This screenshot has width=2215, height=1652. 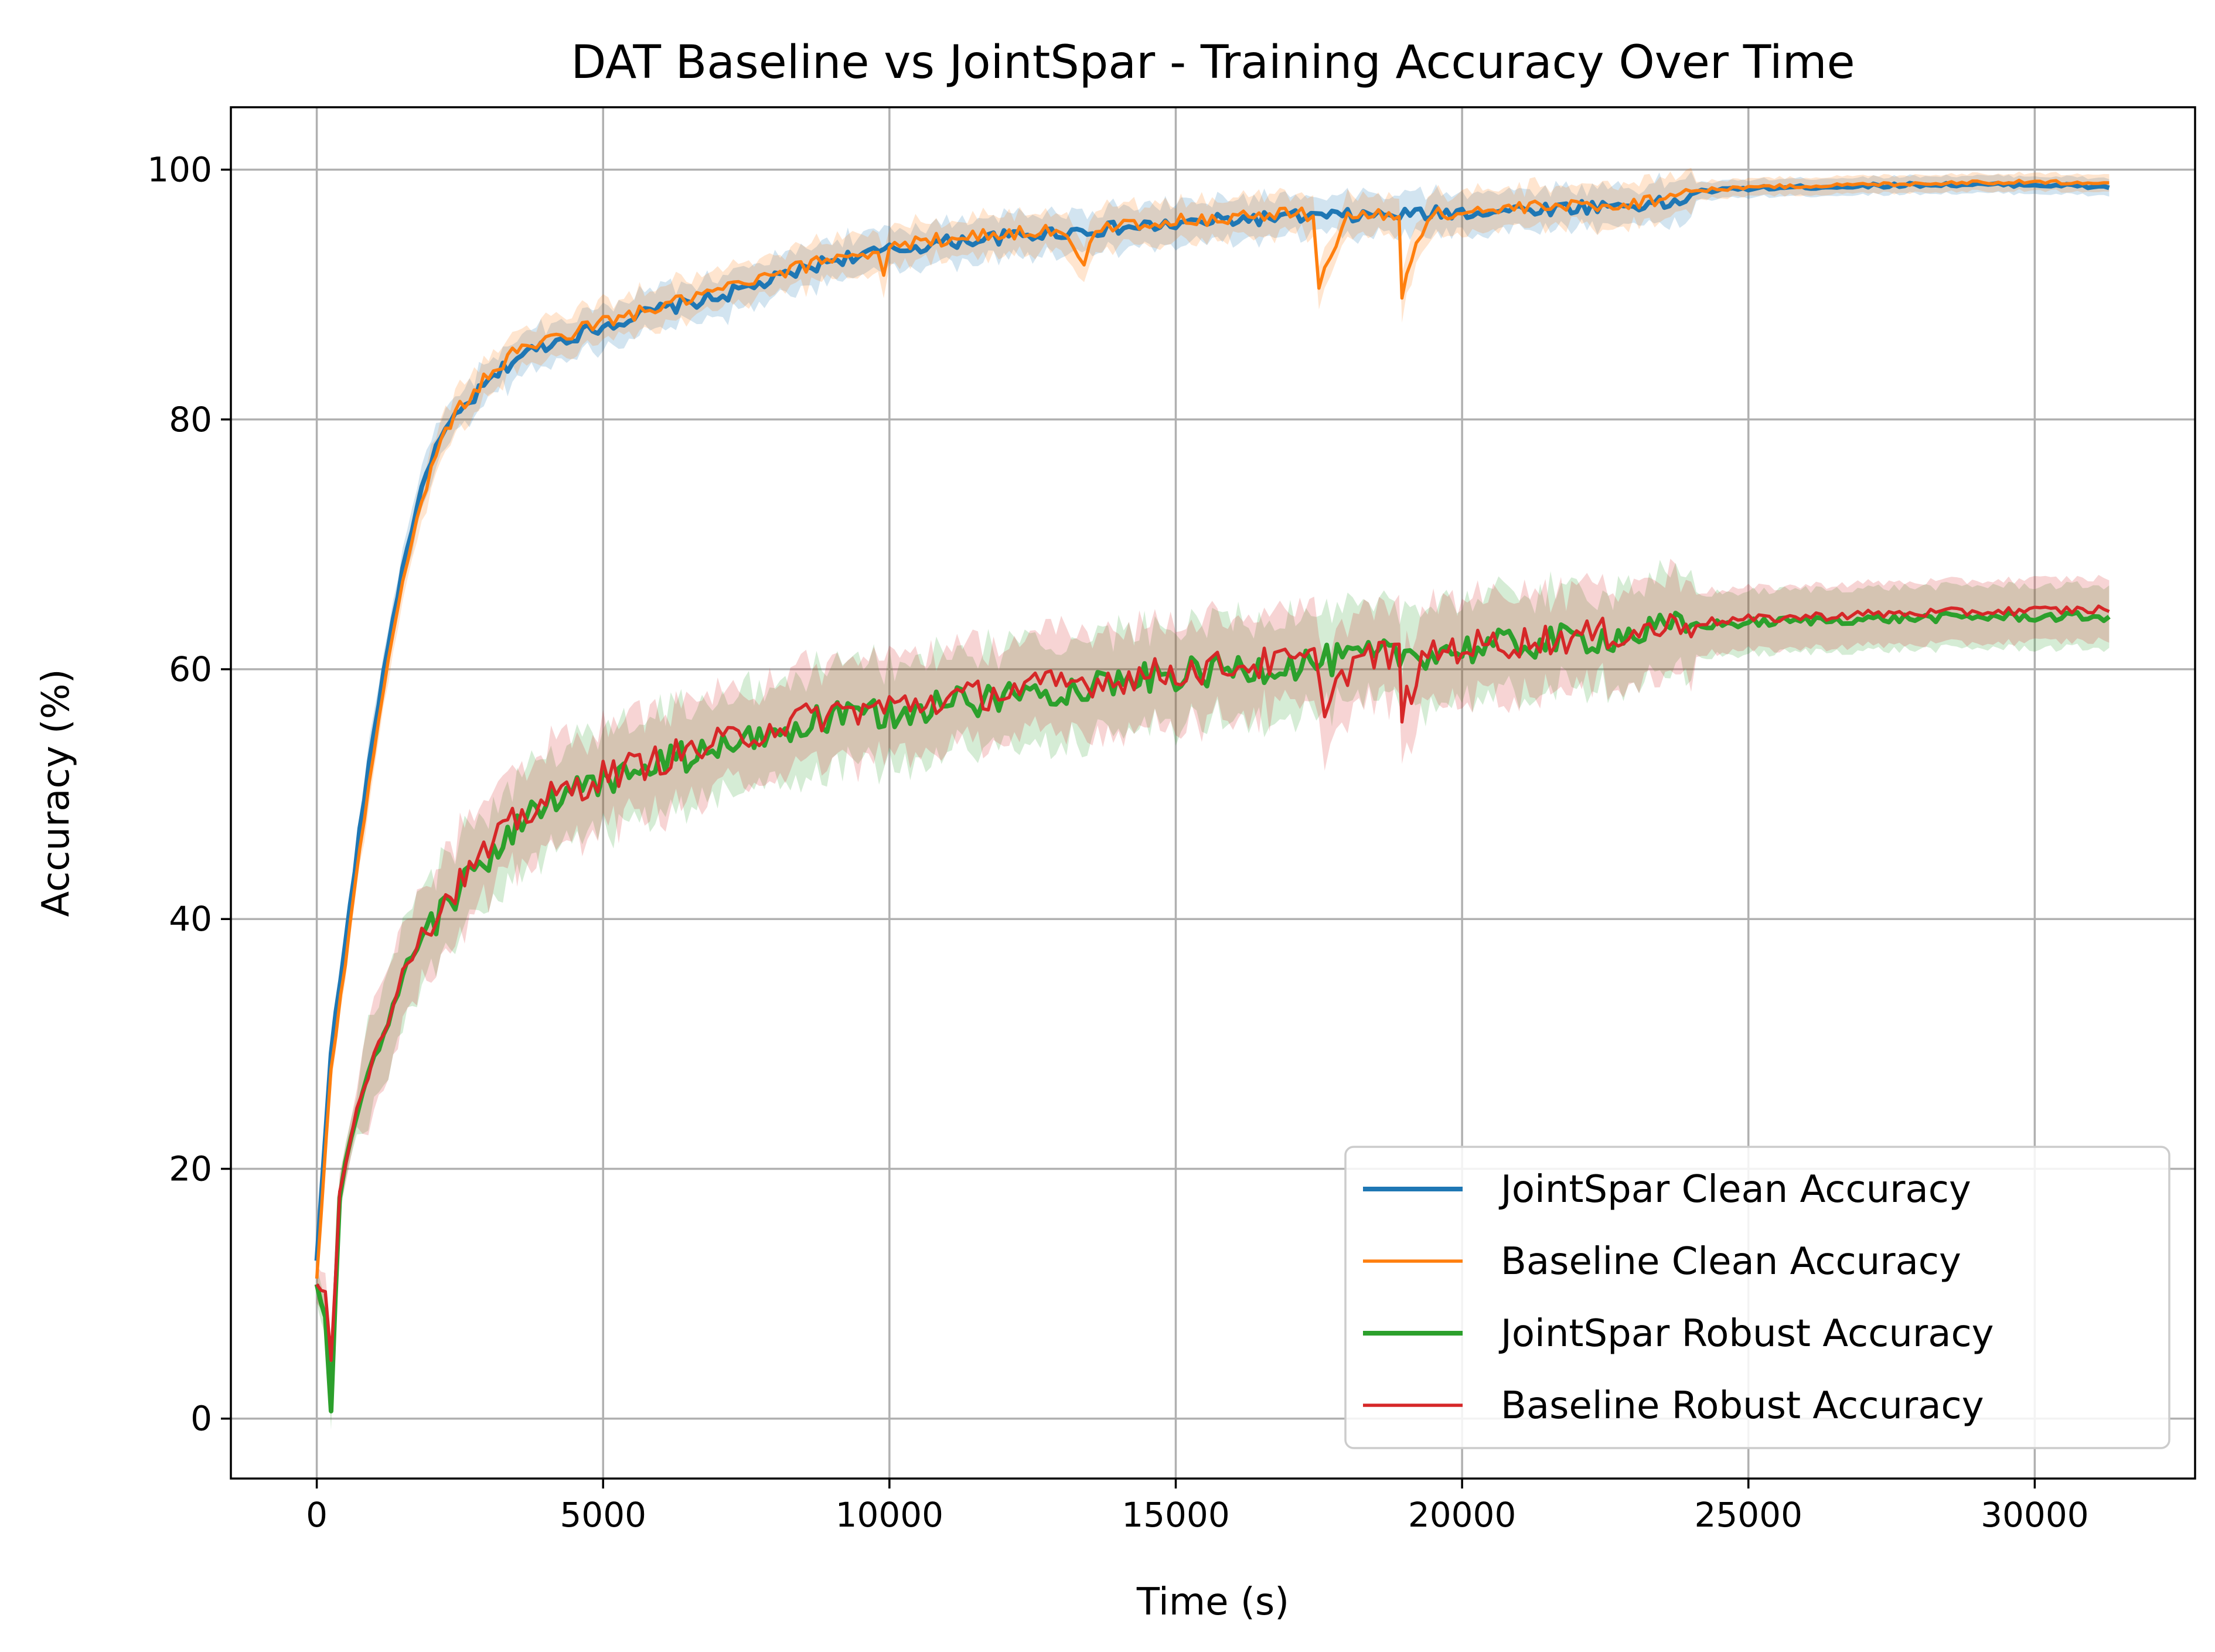 I want to click on y-tick-label: 20, so click(x=190, y=1168).